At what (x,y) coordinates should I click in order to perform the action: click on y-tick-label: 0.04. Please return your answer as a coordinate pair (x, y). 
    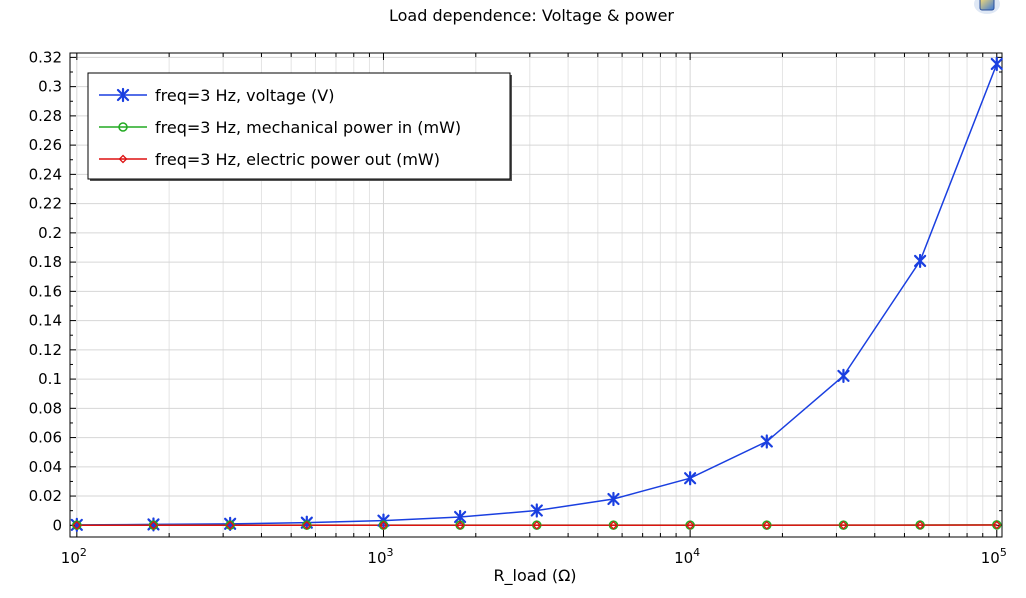
    Looking at the image, I should click on (45, 467).